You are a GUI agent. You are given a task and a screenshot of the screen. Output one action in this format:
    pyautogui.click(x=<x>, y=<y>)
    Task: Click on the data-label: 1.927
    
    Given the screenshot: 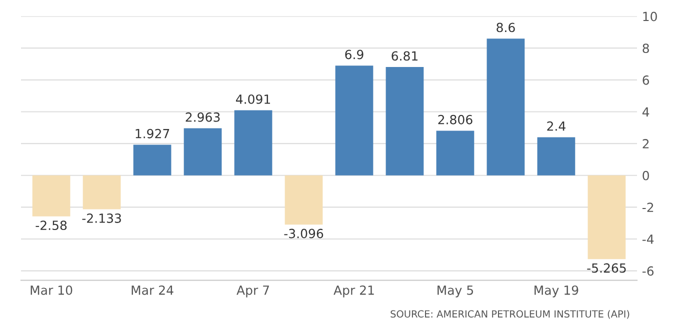 What is the action you would take?
    pyautogui.click(x=153, y=133)
    